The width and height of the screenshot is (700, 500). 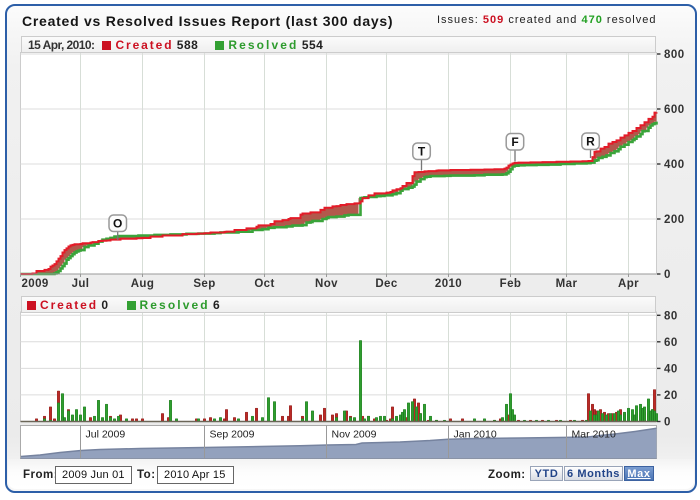 What do you see at coordinates (143, 284) in the screenshot?
I see `svg-text: Aug` at bounding box center [143, 284].